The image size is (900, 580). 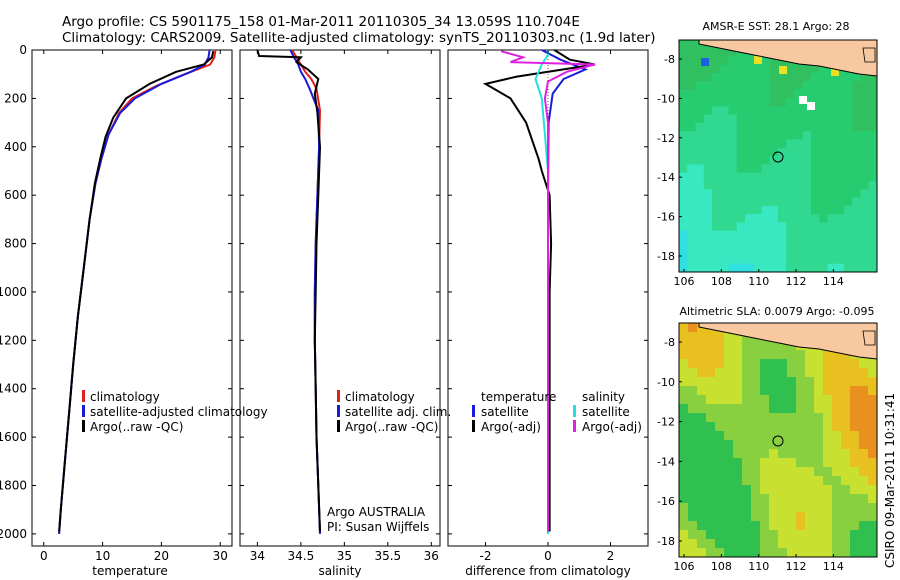 I want to click on x-tick-label: 2, so click(x=611, y=556).